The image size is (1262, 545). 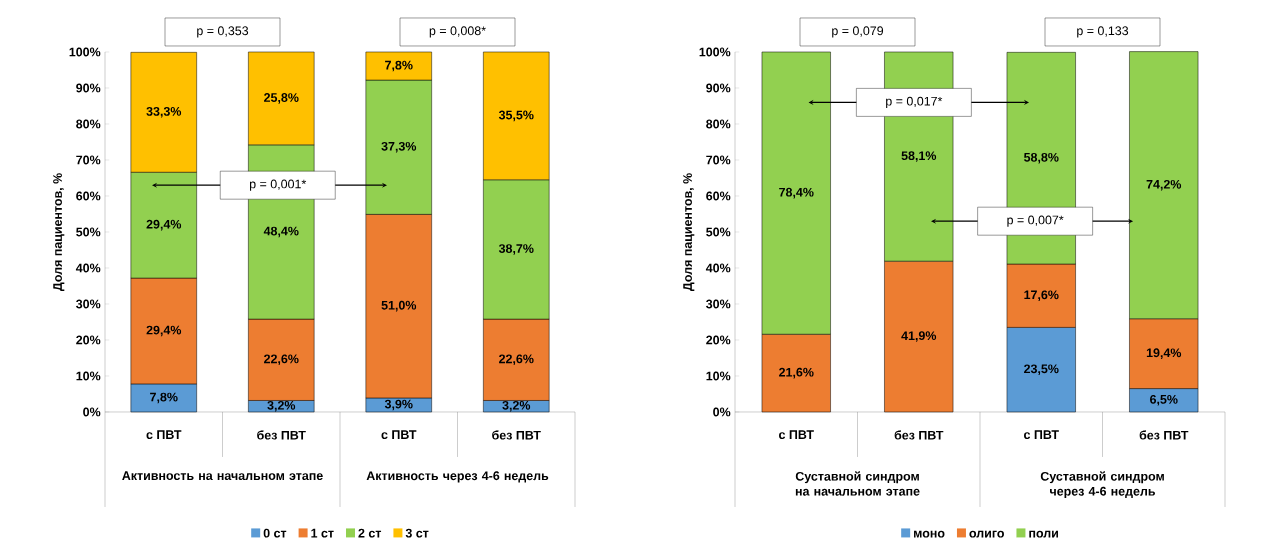 What do you see at coordinates (1164, 185) in the screenshot?
I see `data-label: 74,2%` at bounding box center [1164, 185].